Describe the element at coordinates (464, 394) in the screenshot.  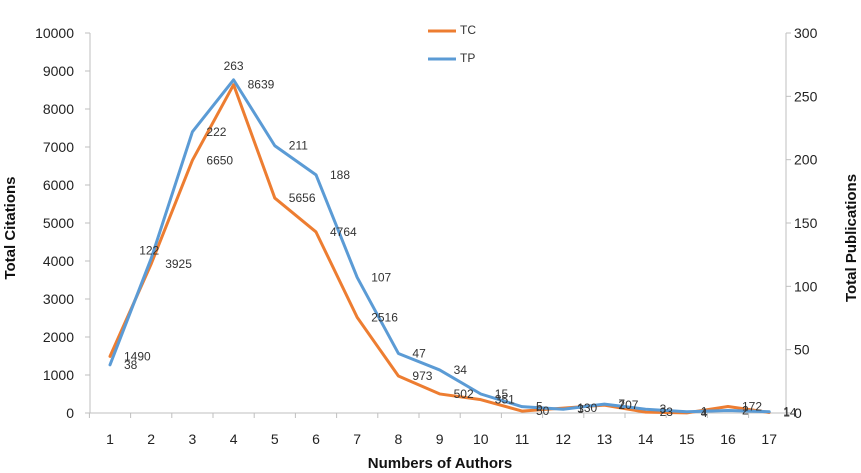
I see `data-label-tc: 502` at that location.